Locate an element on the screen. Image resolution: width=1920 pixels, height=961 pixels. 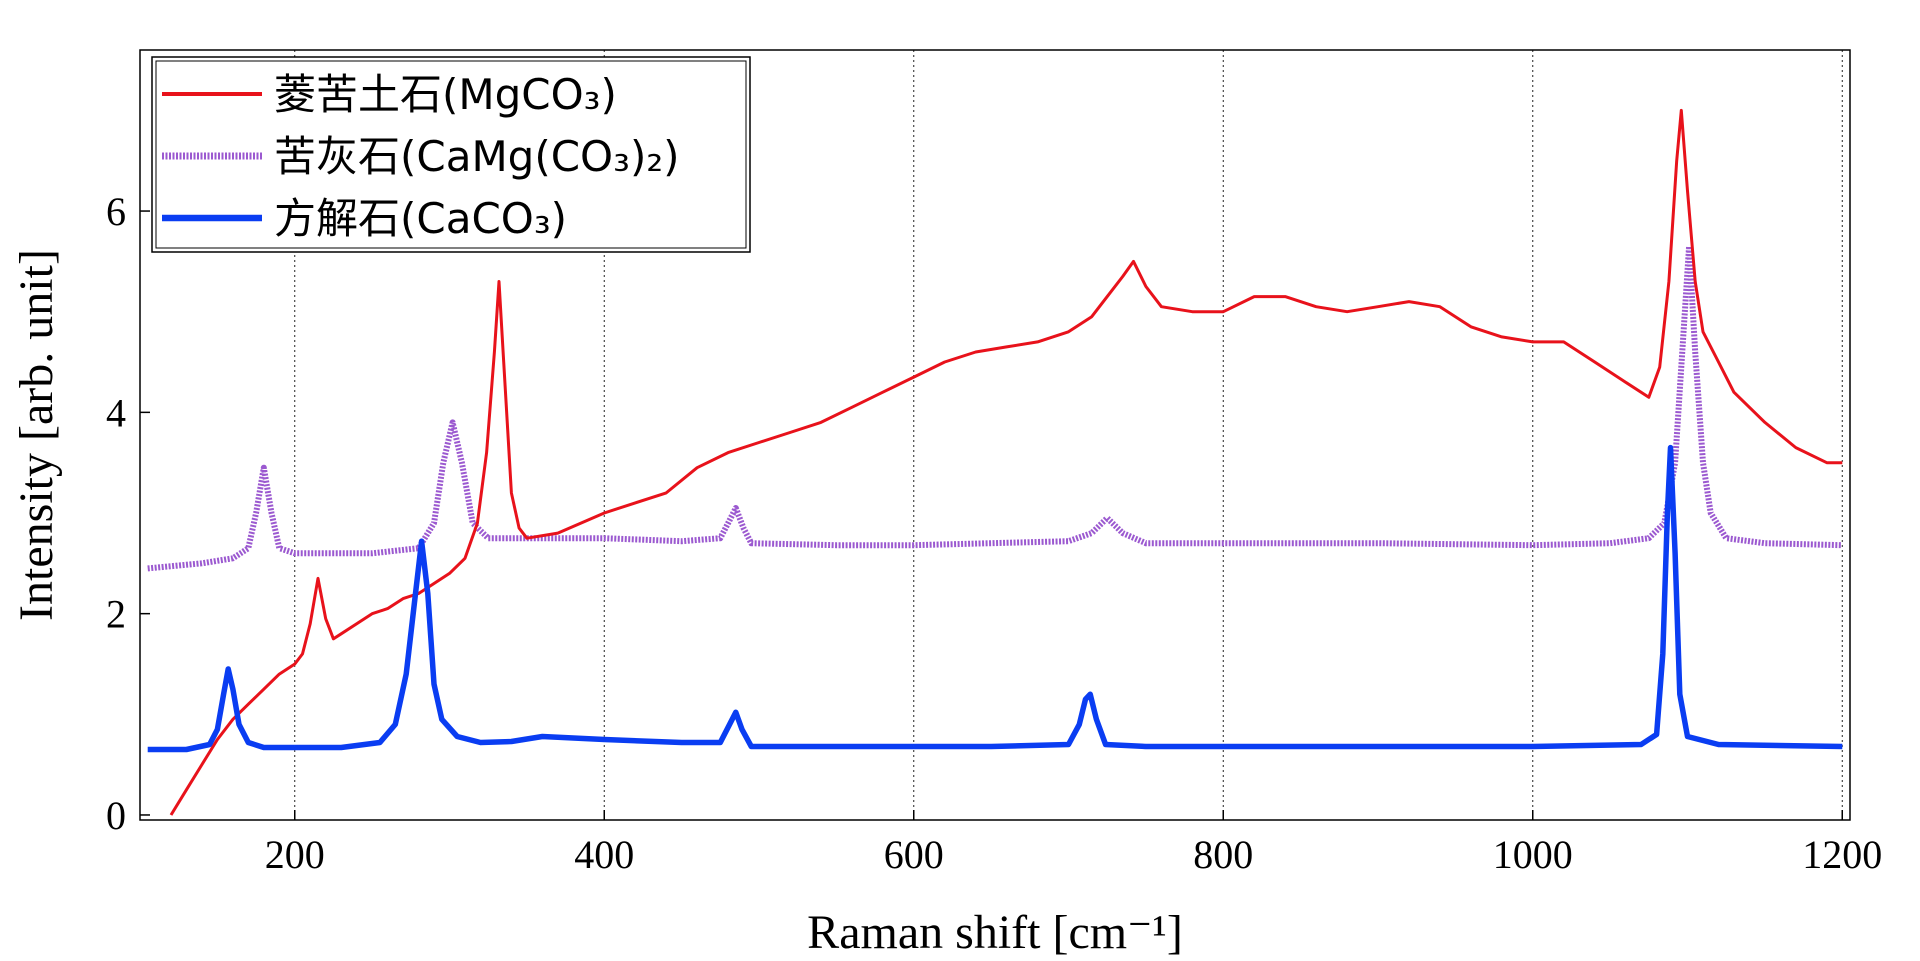
legend-label-0: 菱苦土石(MgCO₃) is located at coordinates (445, 94).